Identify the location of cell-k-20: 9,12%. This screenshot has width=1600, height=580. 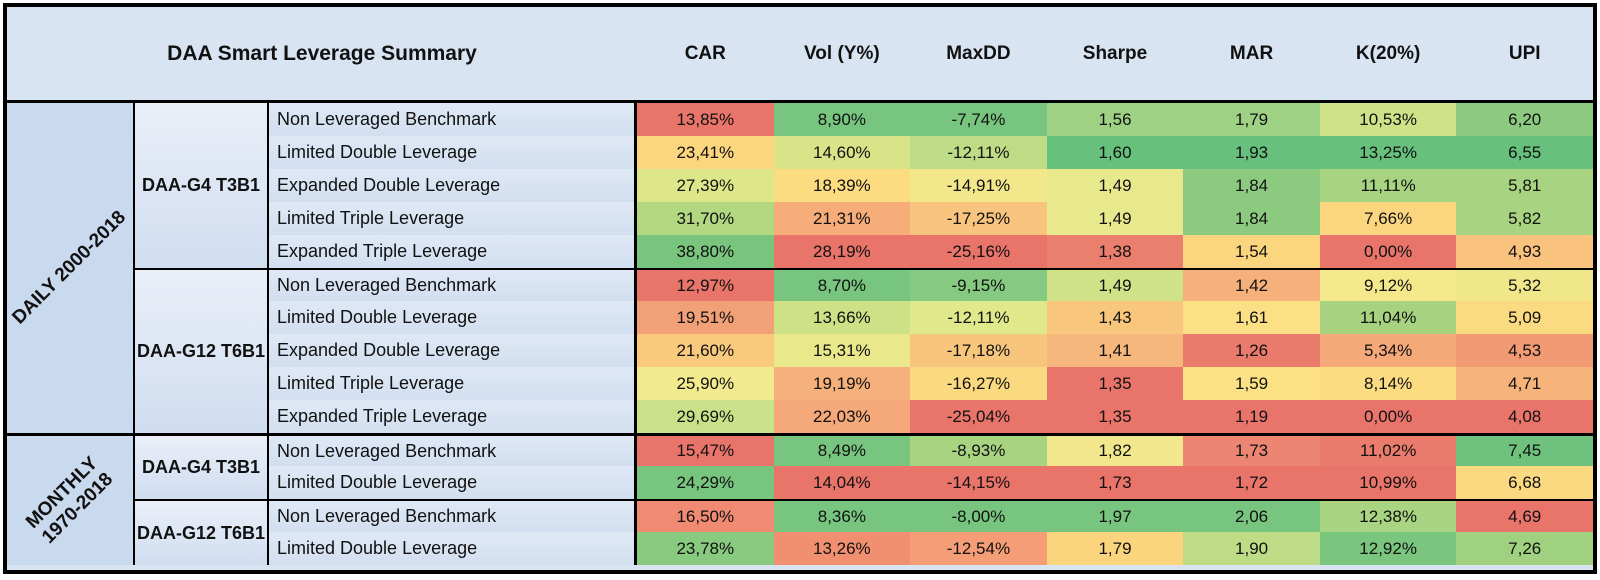
(1388, 284).